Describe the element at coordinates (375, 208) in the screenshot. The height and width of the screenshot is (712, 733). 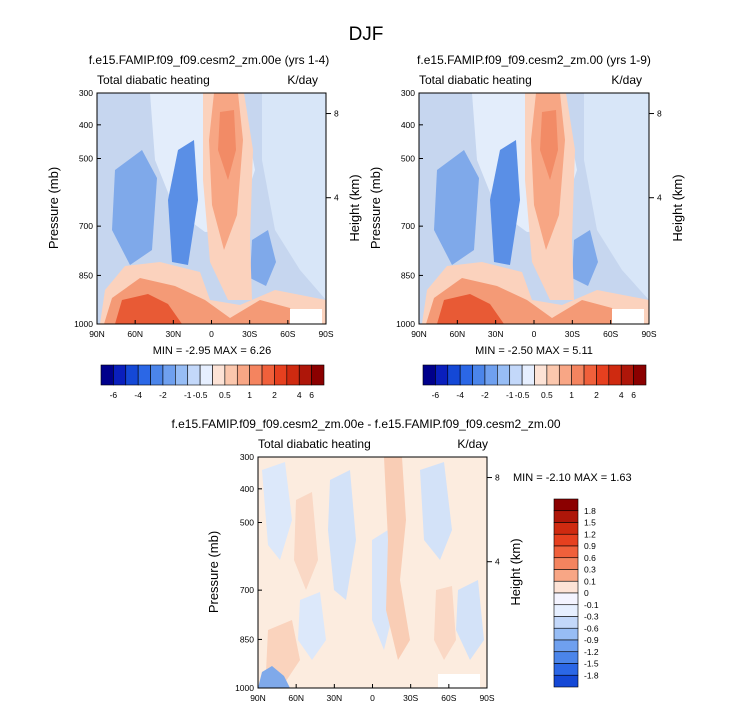
I see `panel-2-ylabel: Pressure (mb)` at that location.